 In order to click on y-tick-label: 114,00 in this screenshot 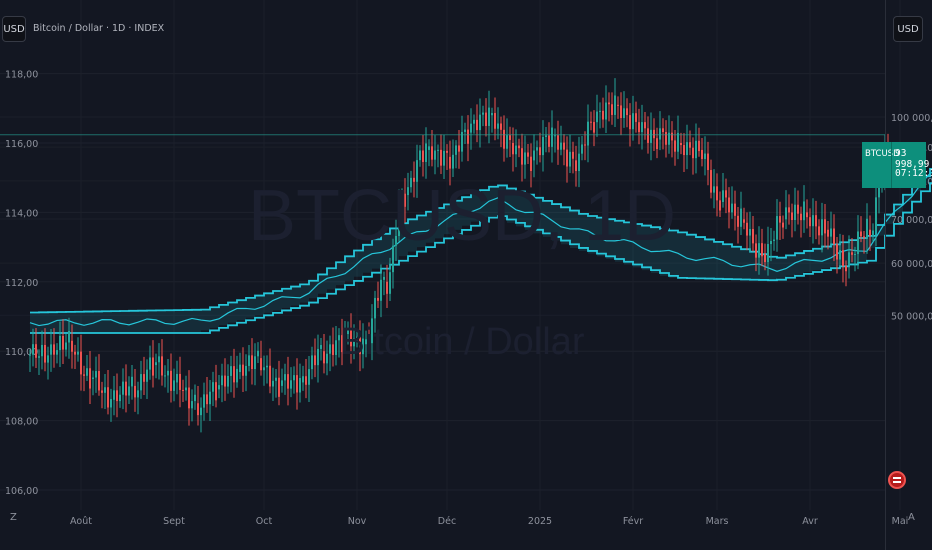, I will do `click(21, 213)`.